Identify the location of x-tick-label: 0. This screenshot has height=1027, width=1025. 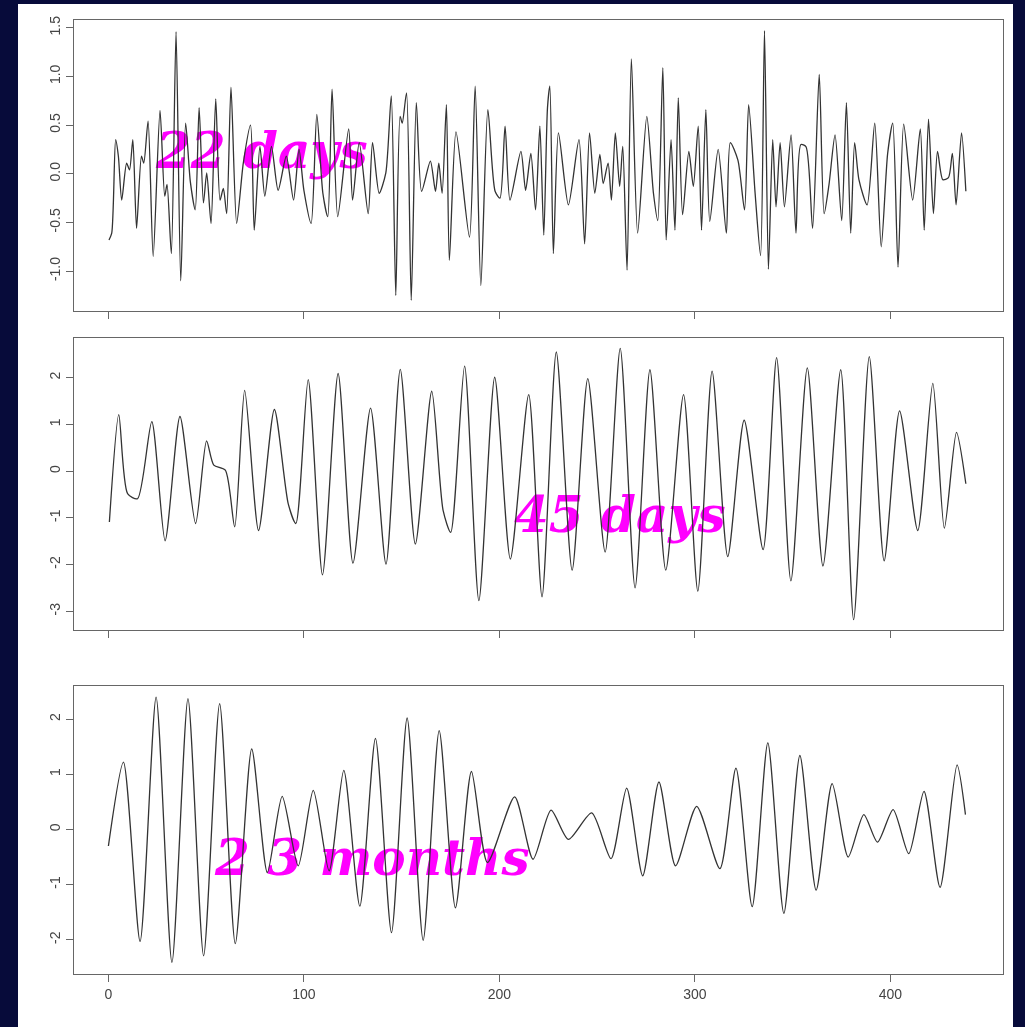
(108, 994).